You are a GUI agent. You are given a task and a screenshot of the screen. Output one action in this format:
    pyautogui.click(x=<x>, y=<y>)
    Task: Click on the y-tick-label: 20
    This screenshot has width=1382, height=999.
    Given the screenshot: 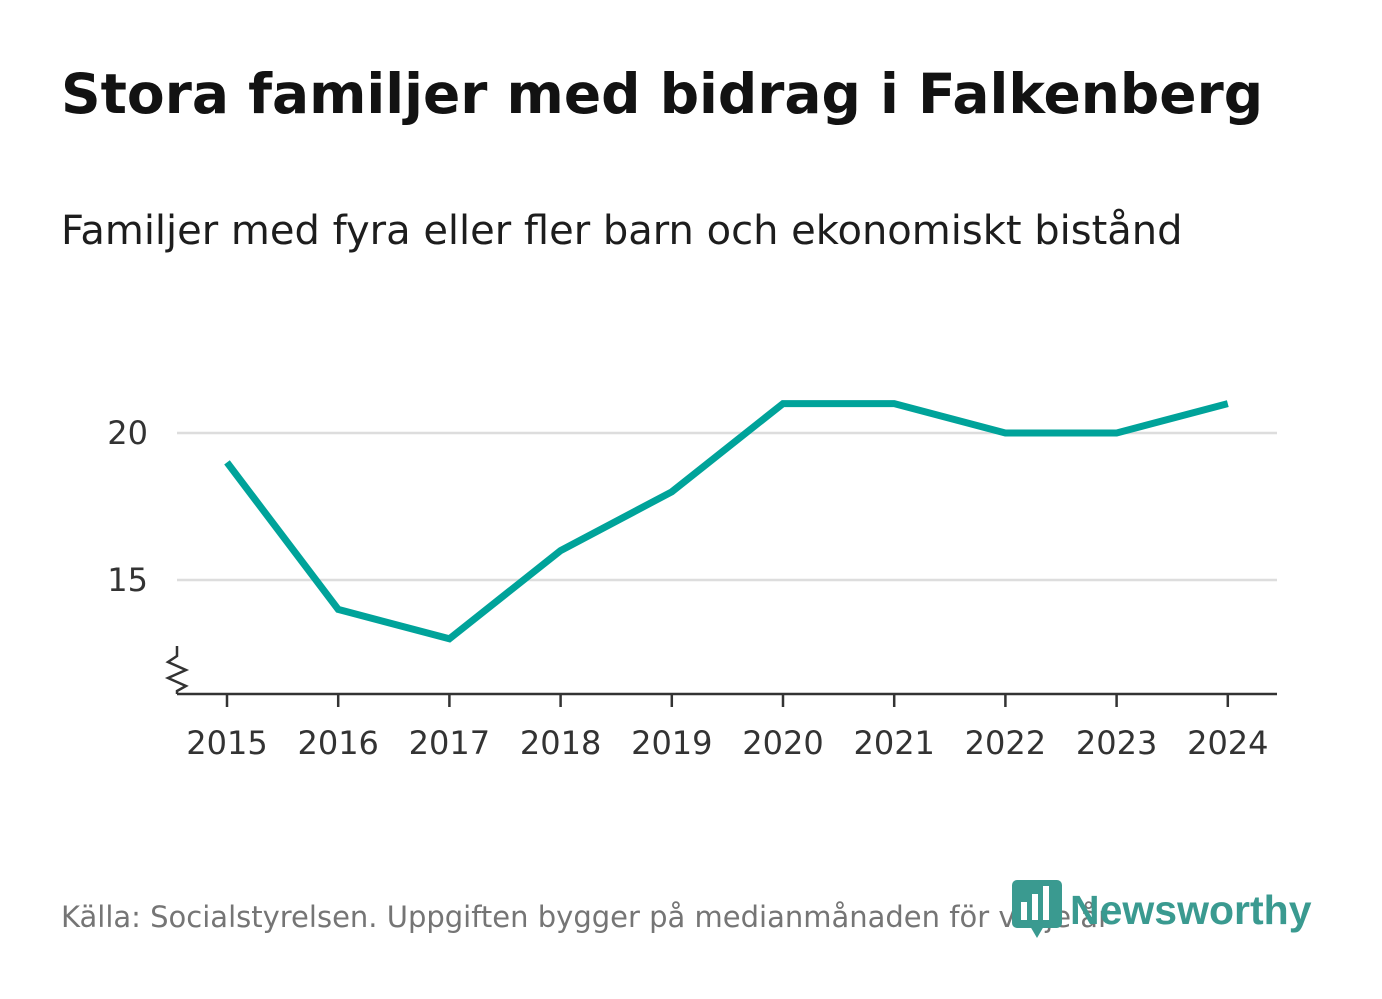 What is the action you would take?
    pyautogui.click(x=127, y=433)
    